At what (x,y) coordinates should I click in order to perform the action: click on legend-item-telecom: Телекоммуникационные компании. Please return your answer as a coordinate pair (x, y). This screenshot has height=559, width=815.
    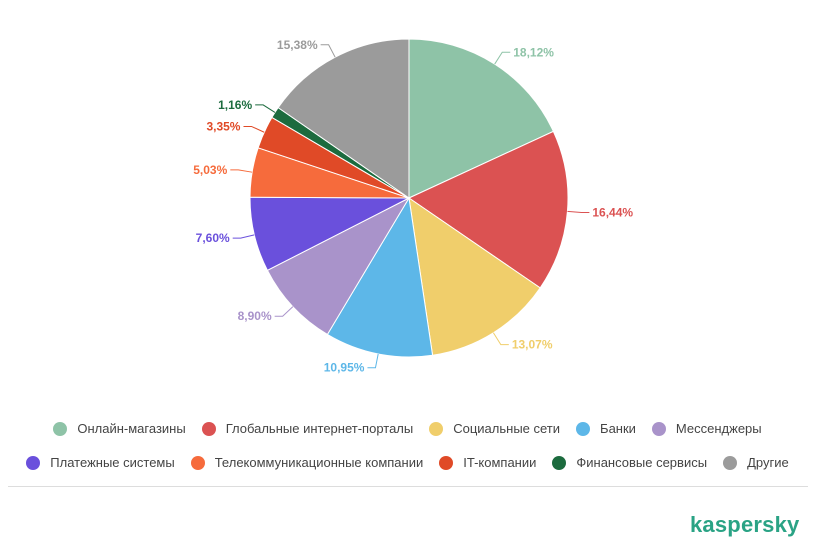
    Looking at the image, I should click on (307, 462).